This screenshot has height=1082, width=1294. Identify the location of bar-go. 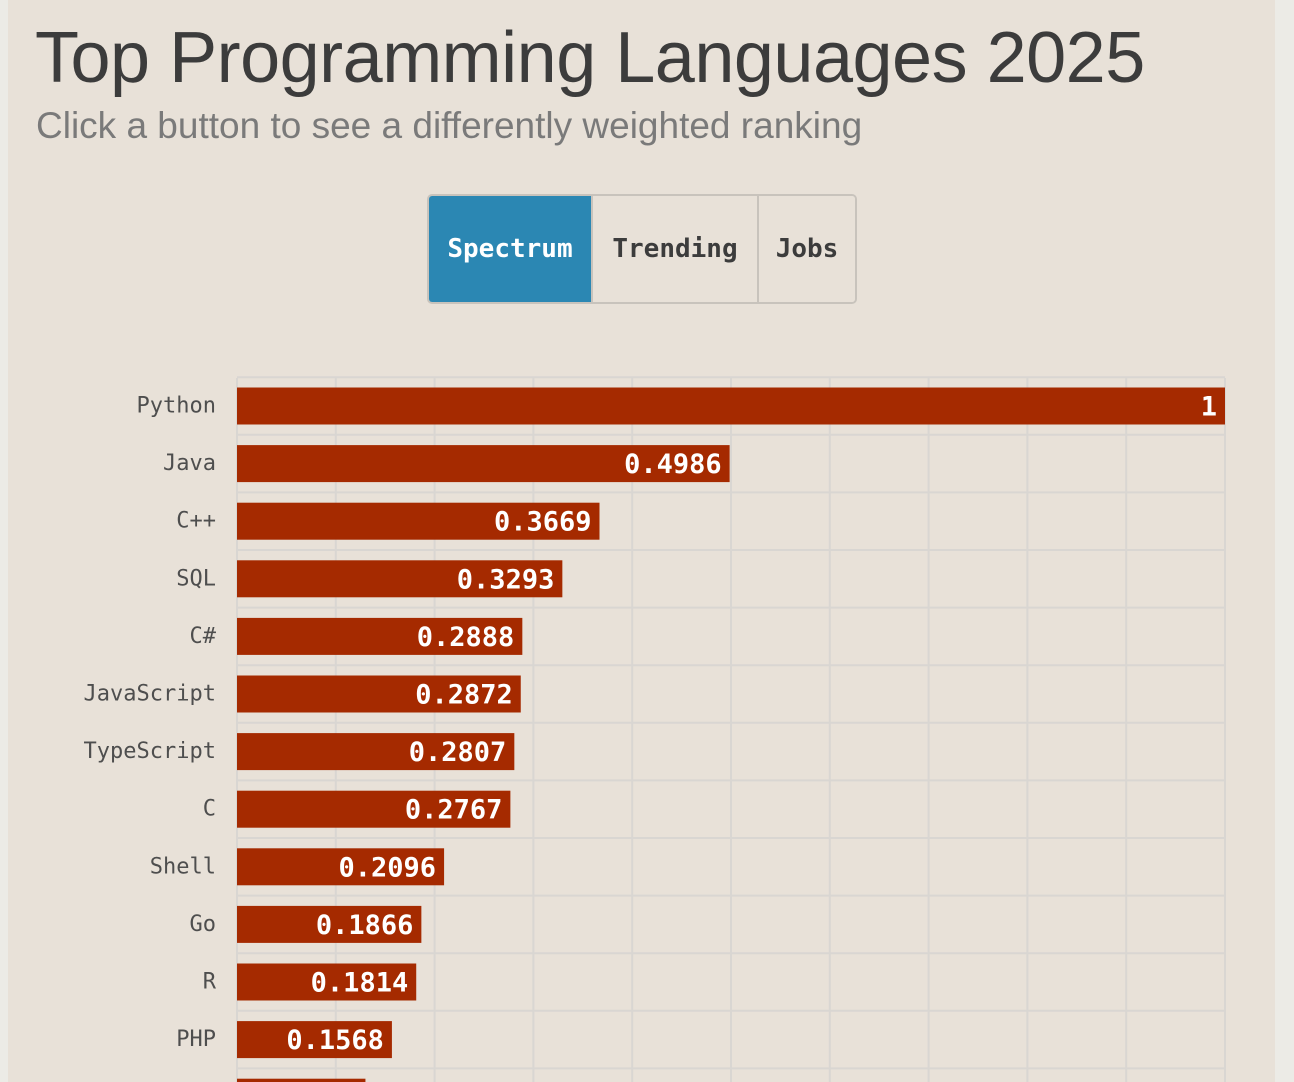
(329, 924).